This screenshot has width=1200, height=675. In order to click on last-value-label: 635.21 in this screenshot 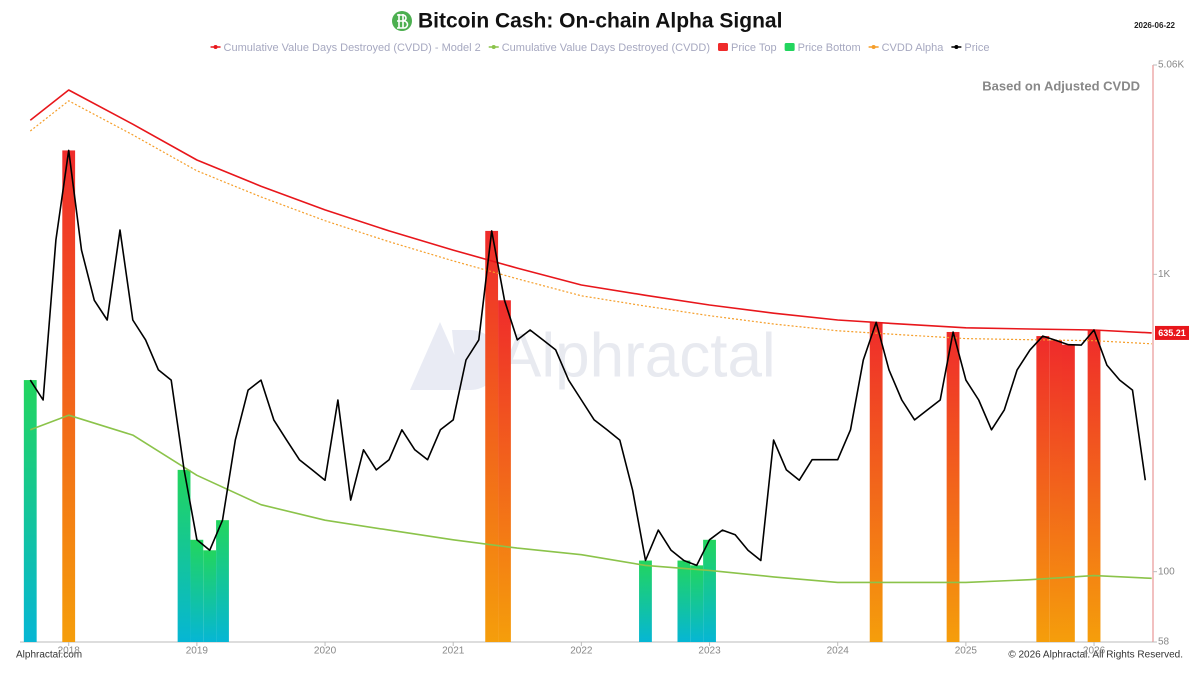, I will do `click(1172, 333)`.